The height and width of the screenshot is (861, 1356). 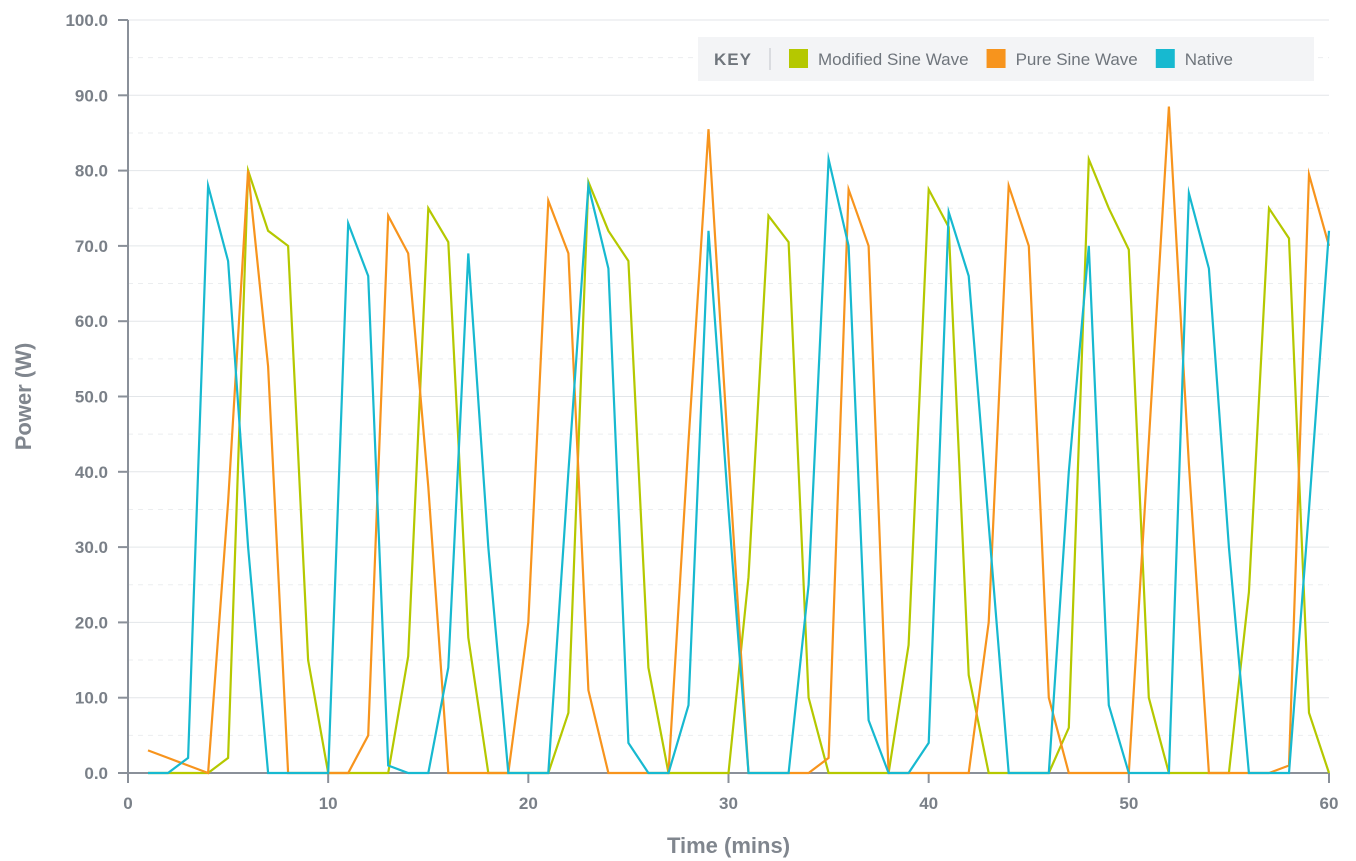 I want to click on x-tick-label: 50, so click(x=1128, y=803).